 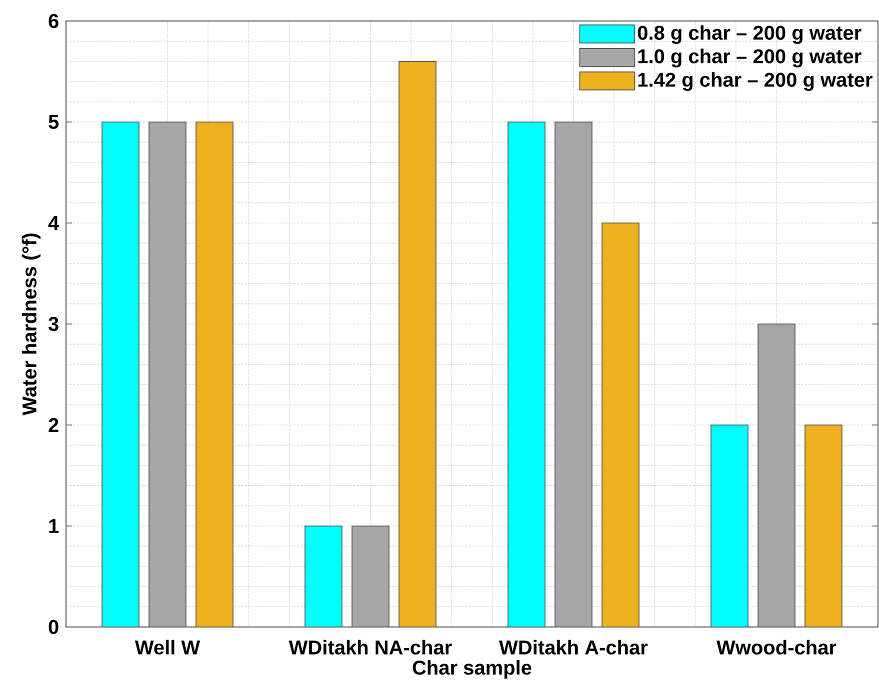 I want to click on x-tick-label: Wwood-char, so click(x=776, y=647).